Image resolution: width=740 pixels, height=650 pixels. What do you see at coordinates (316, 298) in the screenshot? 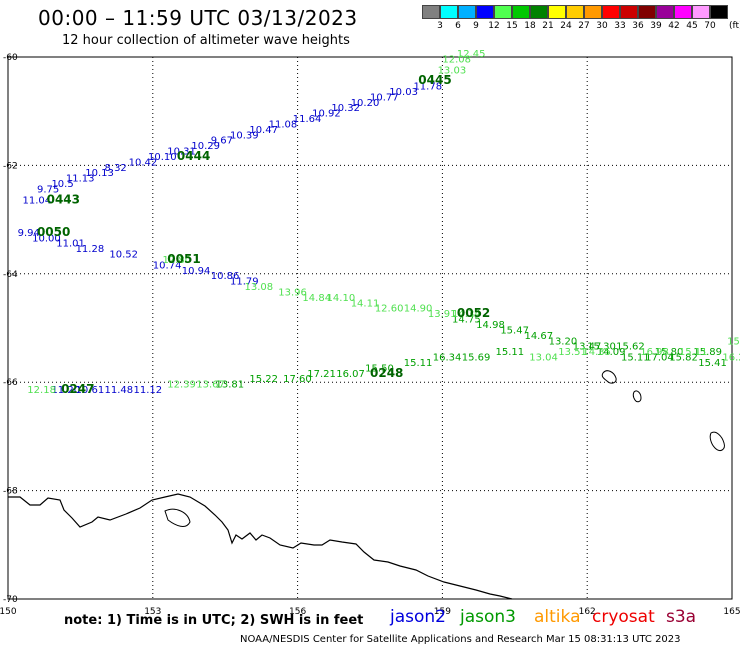
I see `wave-height-value: 14.84` at bounding box center [316, 298].